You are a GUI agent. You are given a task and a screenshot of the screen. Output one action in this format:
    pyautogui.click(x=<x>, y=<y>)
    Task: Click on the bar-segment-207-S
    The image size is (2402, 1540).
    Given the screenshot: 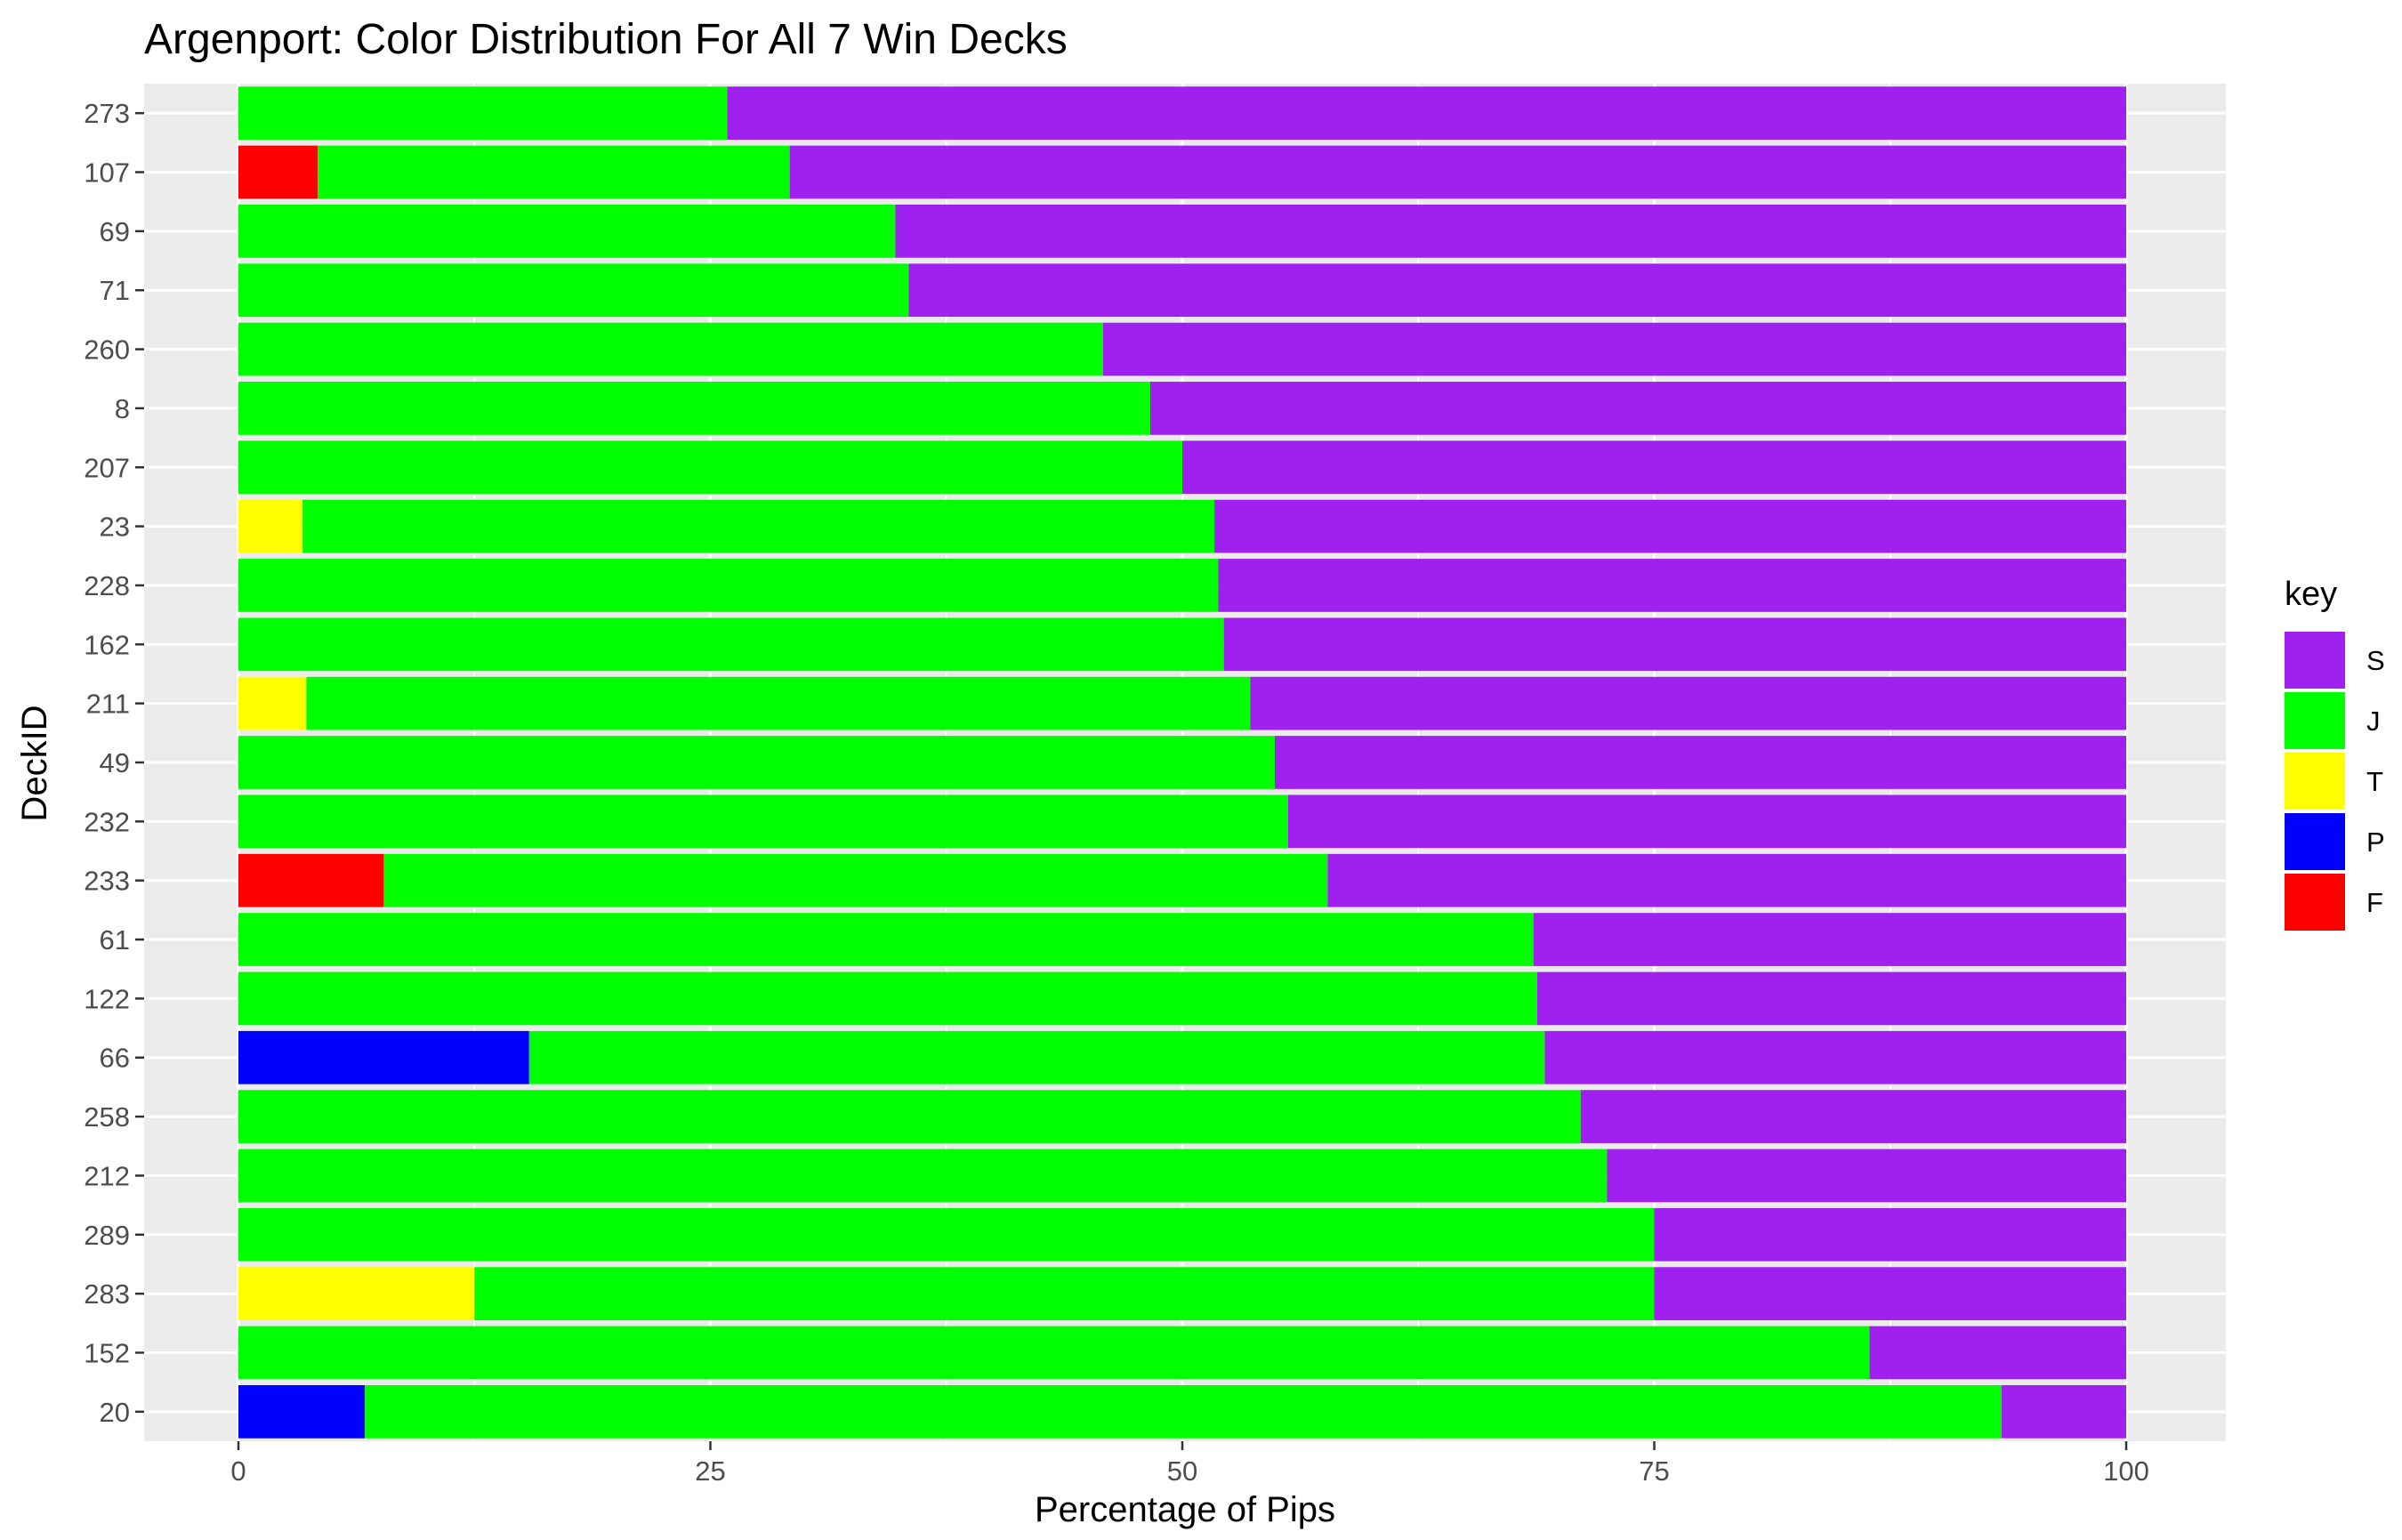 What is the action you would take?
    pyautogui.click(x=1654, y=467)
    